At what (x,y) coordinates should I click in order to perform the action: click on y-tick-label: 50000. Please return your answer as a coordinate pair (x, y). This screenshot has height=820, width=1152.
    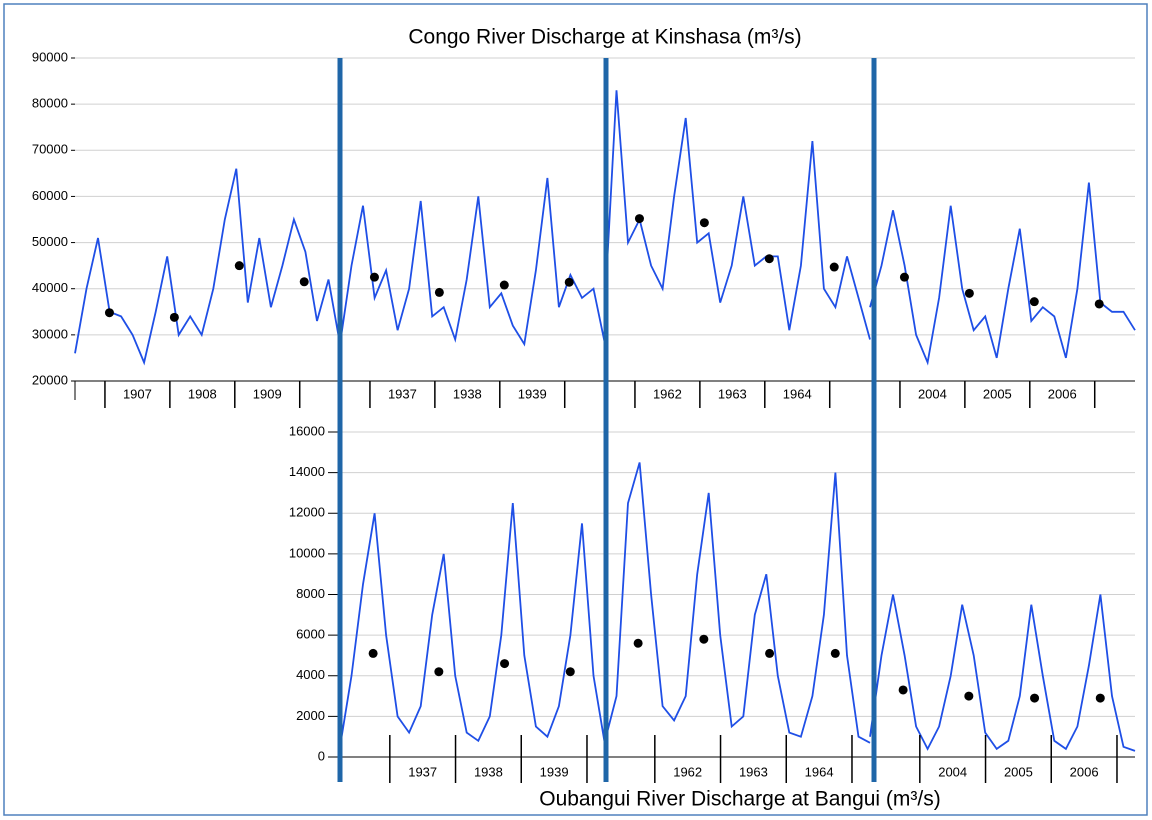
    Looking at the image, I should click on (50, 241).